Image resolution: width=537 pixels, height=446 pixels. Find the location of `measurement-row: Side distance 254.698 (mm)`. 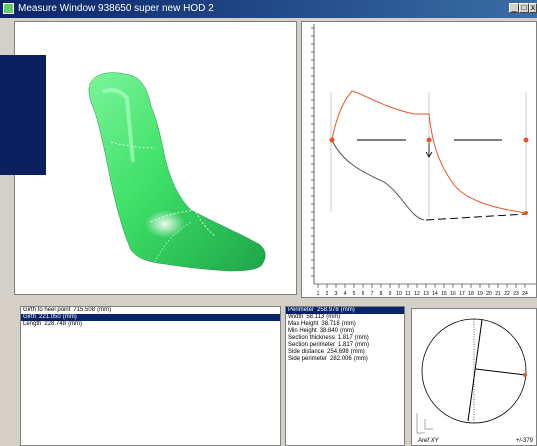

measurement-row: Side distance 254.698 (mm) is located at coordinates (345, 352).